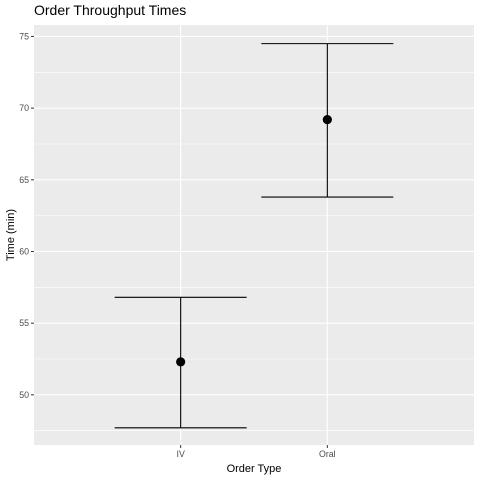 This screenshot has width=480, height=480. I want to click on y-tick-label: 60, so click(24, 251).